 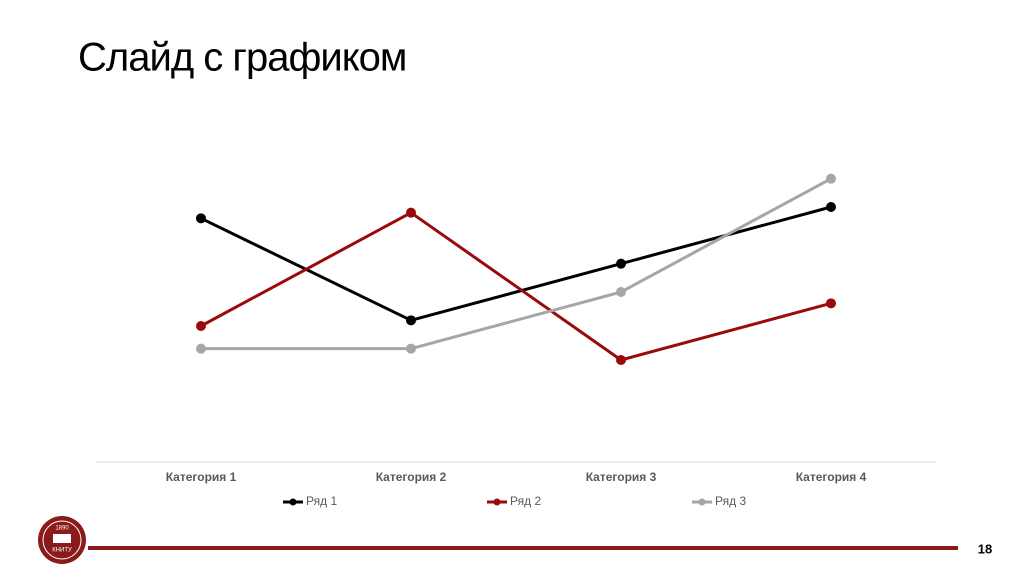 I want to click on x-tick-label: Категория 4, so click(x=831, y=477).